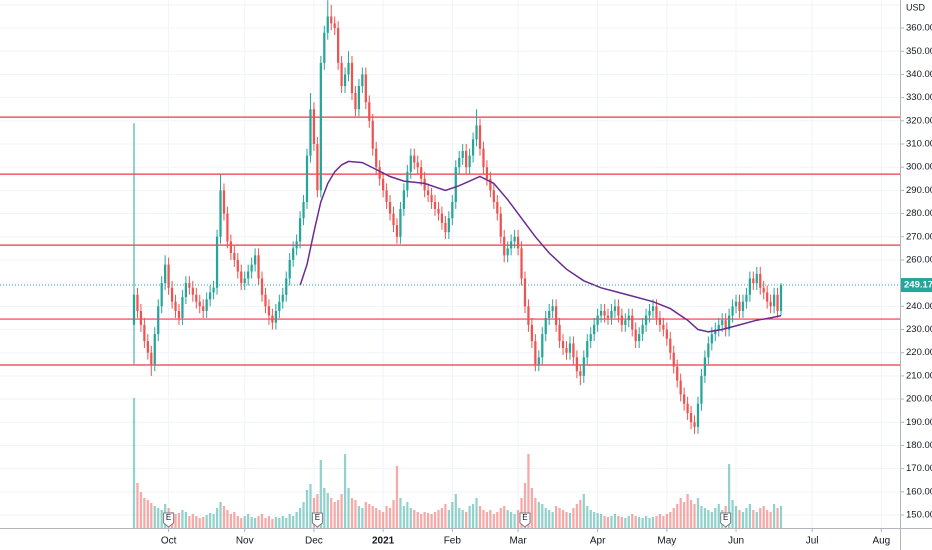 The height and width of the screenshot is (550, 932). What do you see at coordinates (383, 541) in the screenshot?
I see `x-tick-label: 2021` at bounding box center [383, 541].